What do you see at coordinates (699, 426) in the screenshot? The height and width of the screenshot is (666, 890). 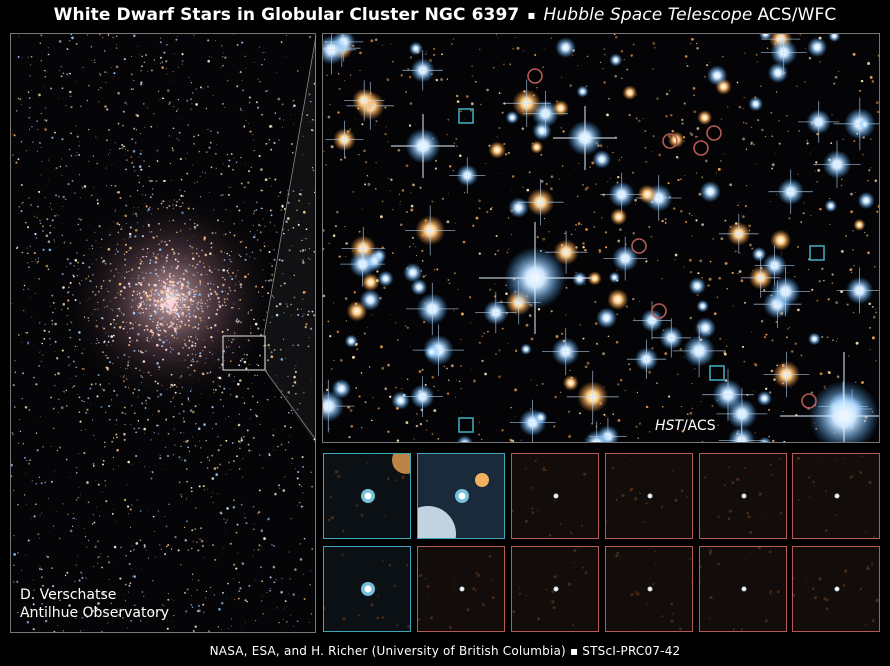 I see `hst-label-rest: /ACS` at bounding box center [699, 426].